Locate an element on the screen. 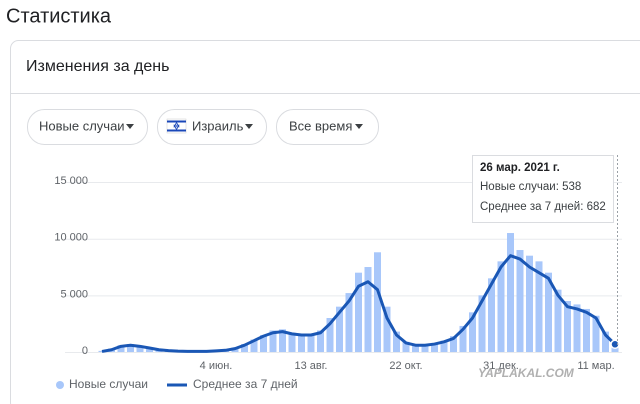 This screenshot has width=640, height=404. hover-point is located at coordinates (615, 344).